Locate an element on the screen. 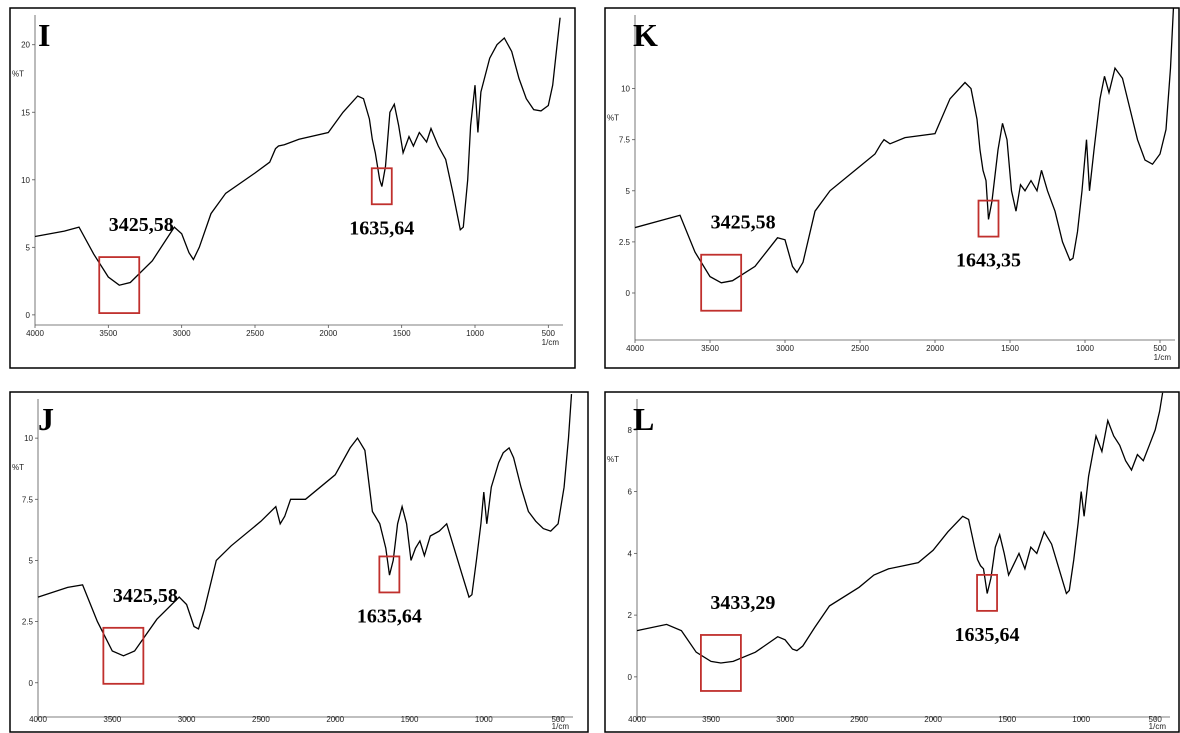 Image resolution: width=1180 pixels, height=733 pixels. y-tick-label: 15 is located at coordinates (25, 112).